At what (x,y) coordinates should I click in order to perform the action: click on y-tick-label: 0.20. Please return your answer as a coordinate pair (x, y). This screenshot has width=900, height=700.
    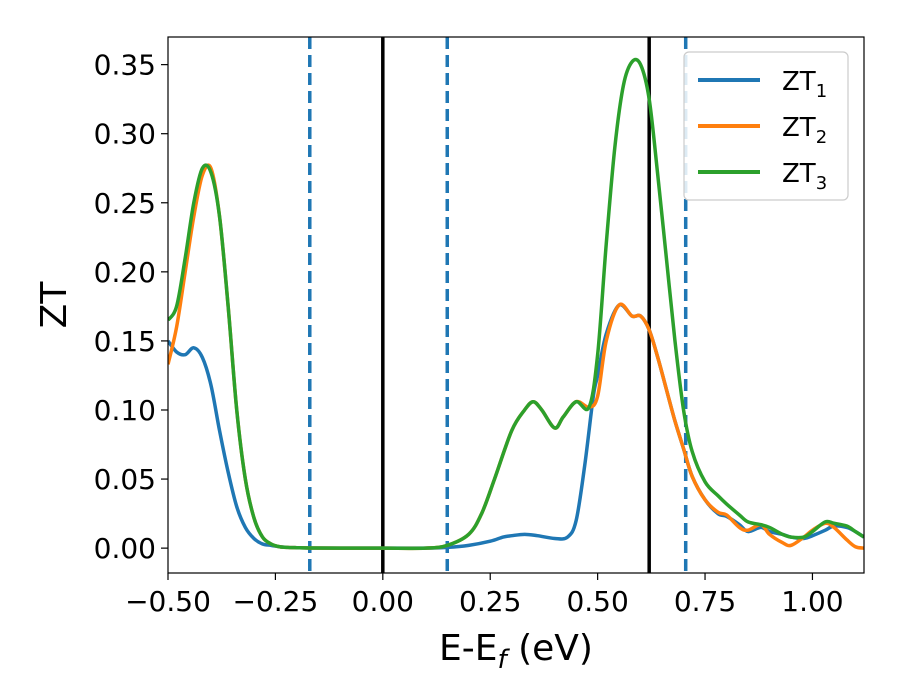
    Looking at the image, I should click on (125, 272).